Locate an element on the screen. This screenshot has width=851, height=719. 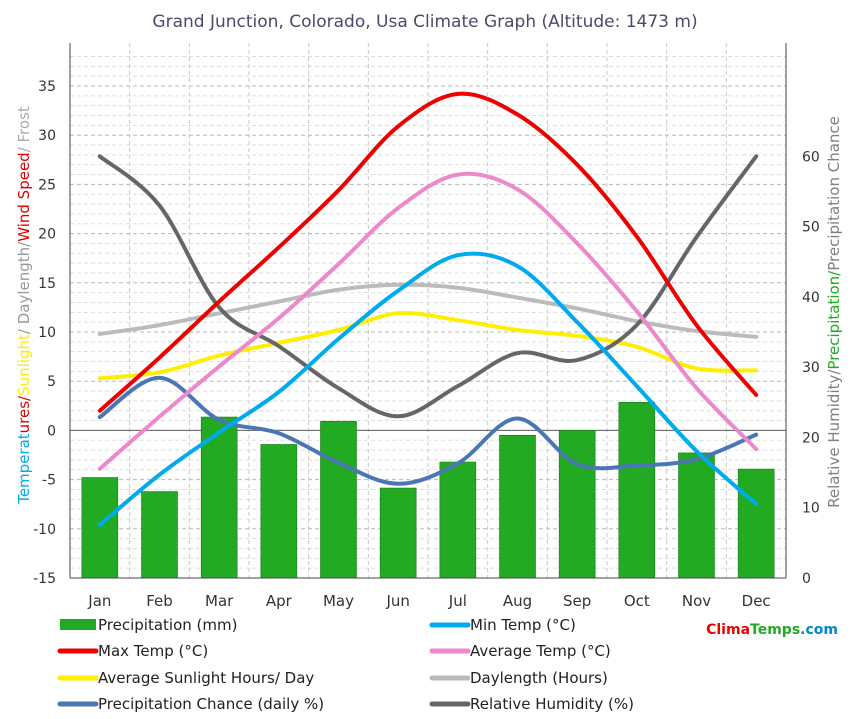
axis-title-part: / Frost is located at coordinates (24, 129).